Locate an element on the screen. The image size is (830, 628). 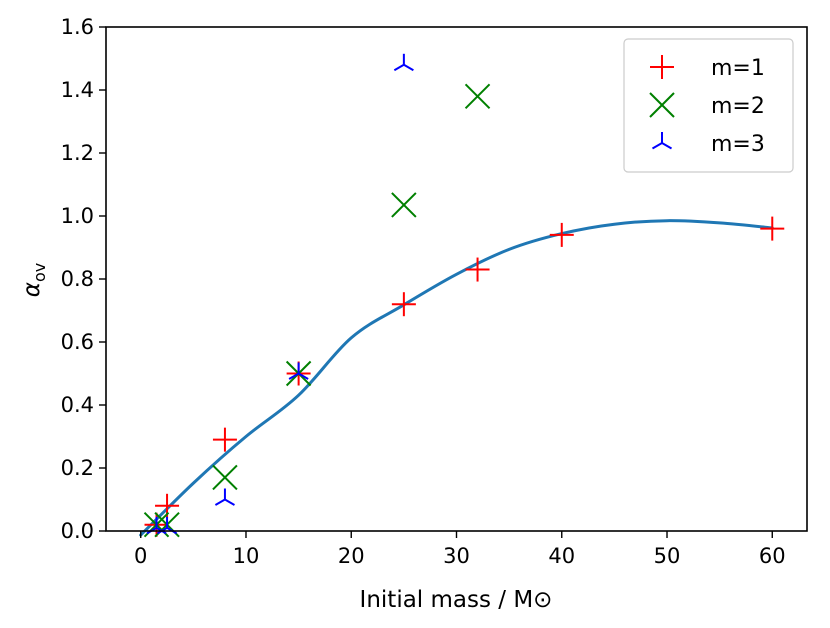
y-tick-label: 0.4 is located at coordinates (77, 405).